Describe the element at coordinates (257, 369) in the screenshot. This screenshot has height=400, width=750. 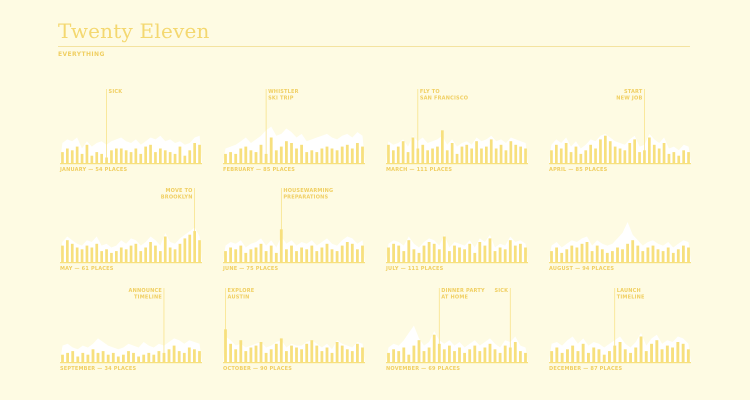
I see `month-label: OCTOBER — 90 PLACES` at that location.